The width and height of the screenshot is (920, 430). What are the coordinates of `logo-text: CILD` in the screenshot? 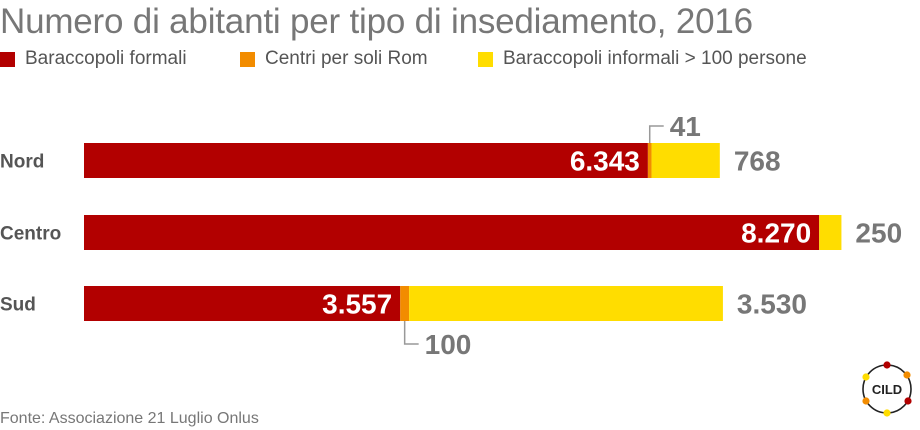 It's located at (887, 389).